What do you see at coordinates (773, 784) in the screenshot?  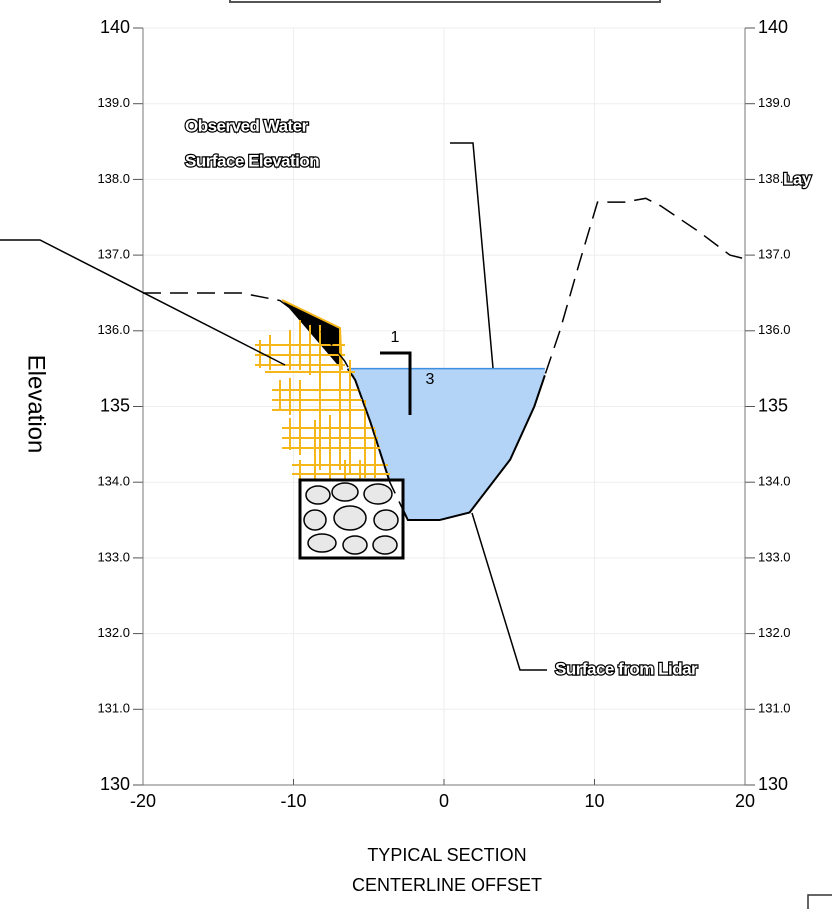 I see `y2-tick-label: 130` at bounding box center [773, 784].